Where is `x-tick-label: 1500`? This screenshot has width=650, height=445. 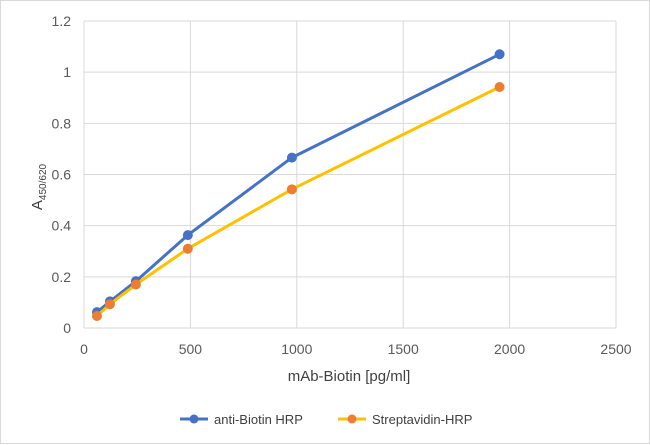 x-tick-label: 1500 is located at coordinates (403, 349).